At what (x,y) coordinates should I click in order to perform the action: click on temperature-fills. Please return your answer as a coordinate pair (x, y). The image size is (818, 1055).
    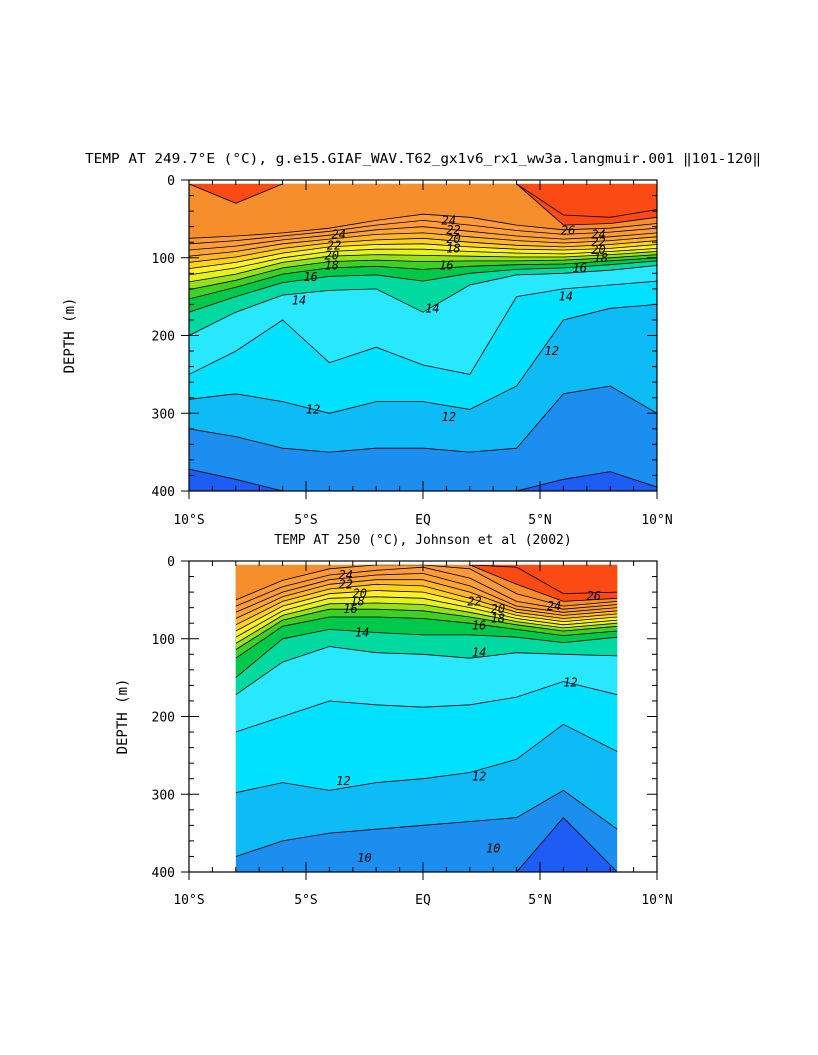
    Looking at the image, I should click on (426, 718).